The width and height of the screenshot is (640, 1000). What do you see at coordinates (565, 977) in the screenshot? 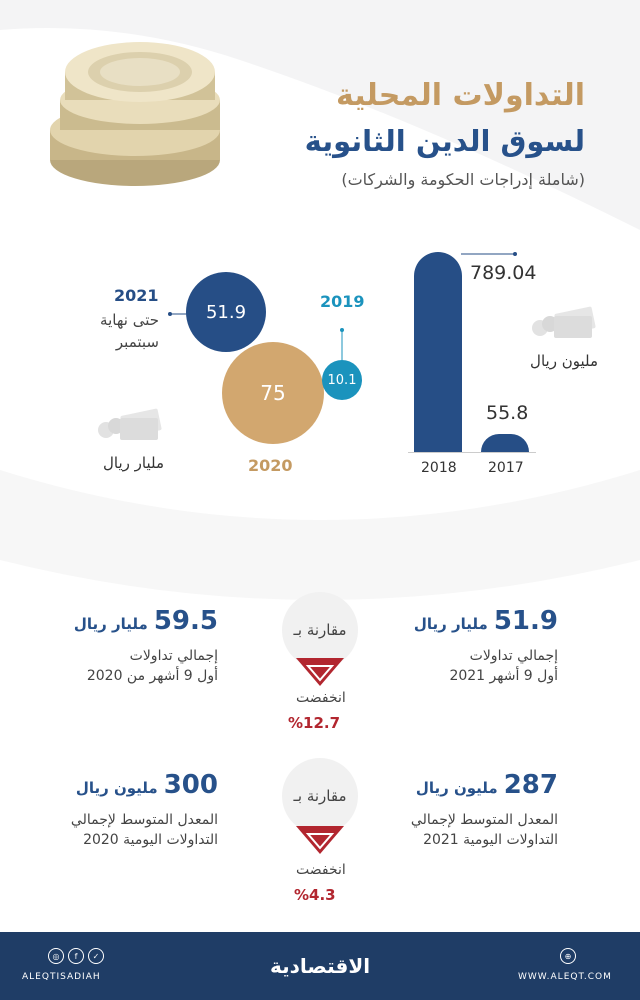
I see `footer-website: WWW.ALEQT.COM` at bounding box center [565, 977].